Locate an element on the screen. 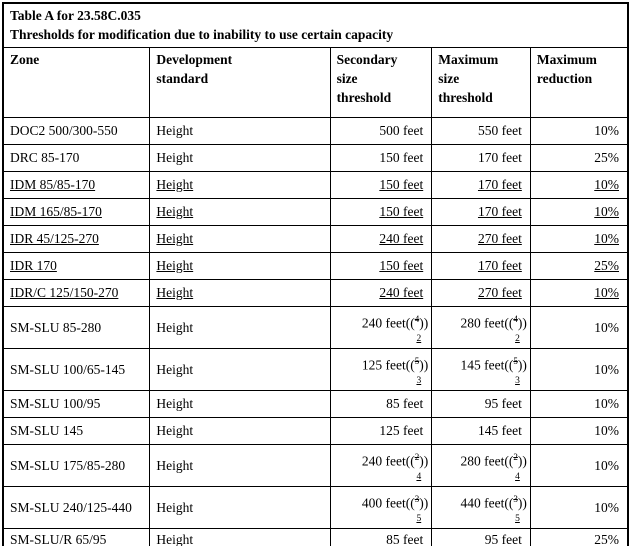 This screenshot has width=631, height=546. cell-zone: DOC2 500/300-550 is located at coordinates (76, 131).